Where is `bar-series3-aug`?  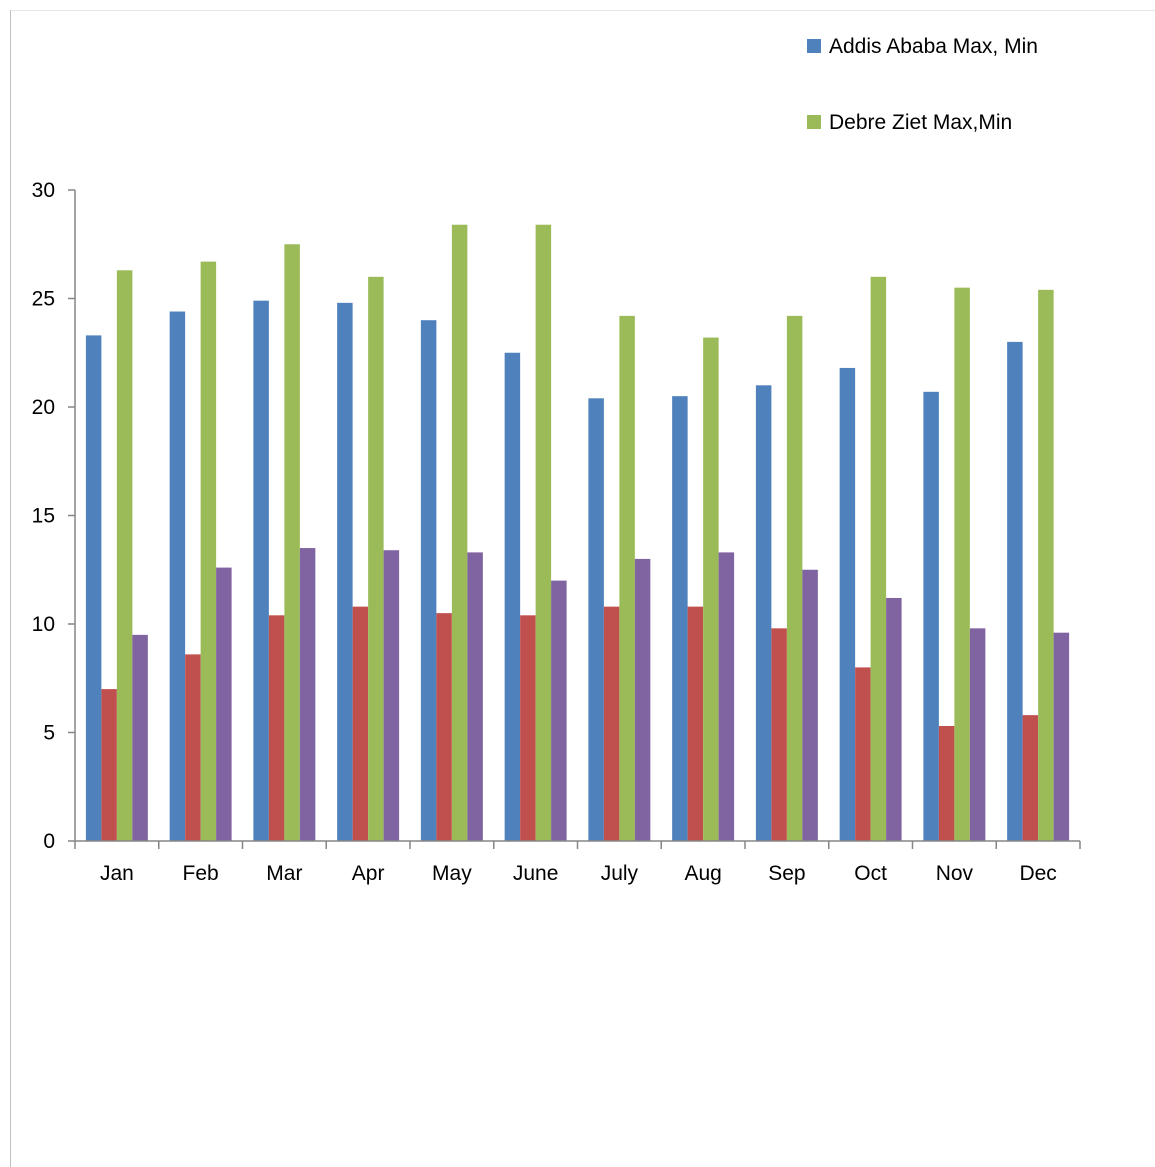
bar-series3-aug is located at coordinates (711, 589).